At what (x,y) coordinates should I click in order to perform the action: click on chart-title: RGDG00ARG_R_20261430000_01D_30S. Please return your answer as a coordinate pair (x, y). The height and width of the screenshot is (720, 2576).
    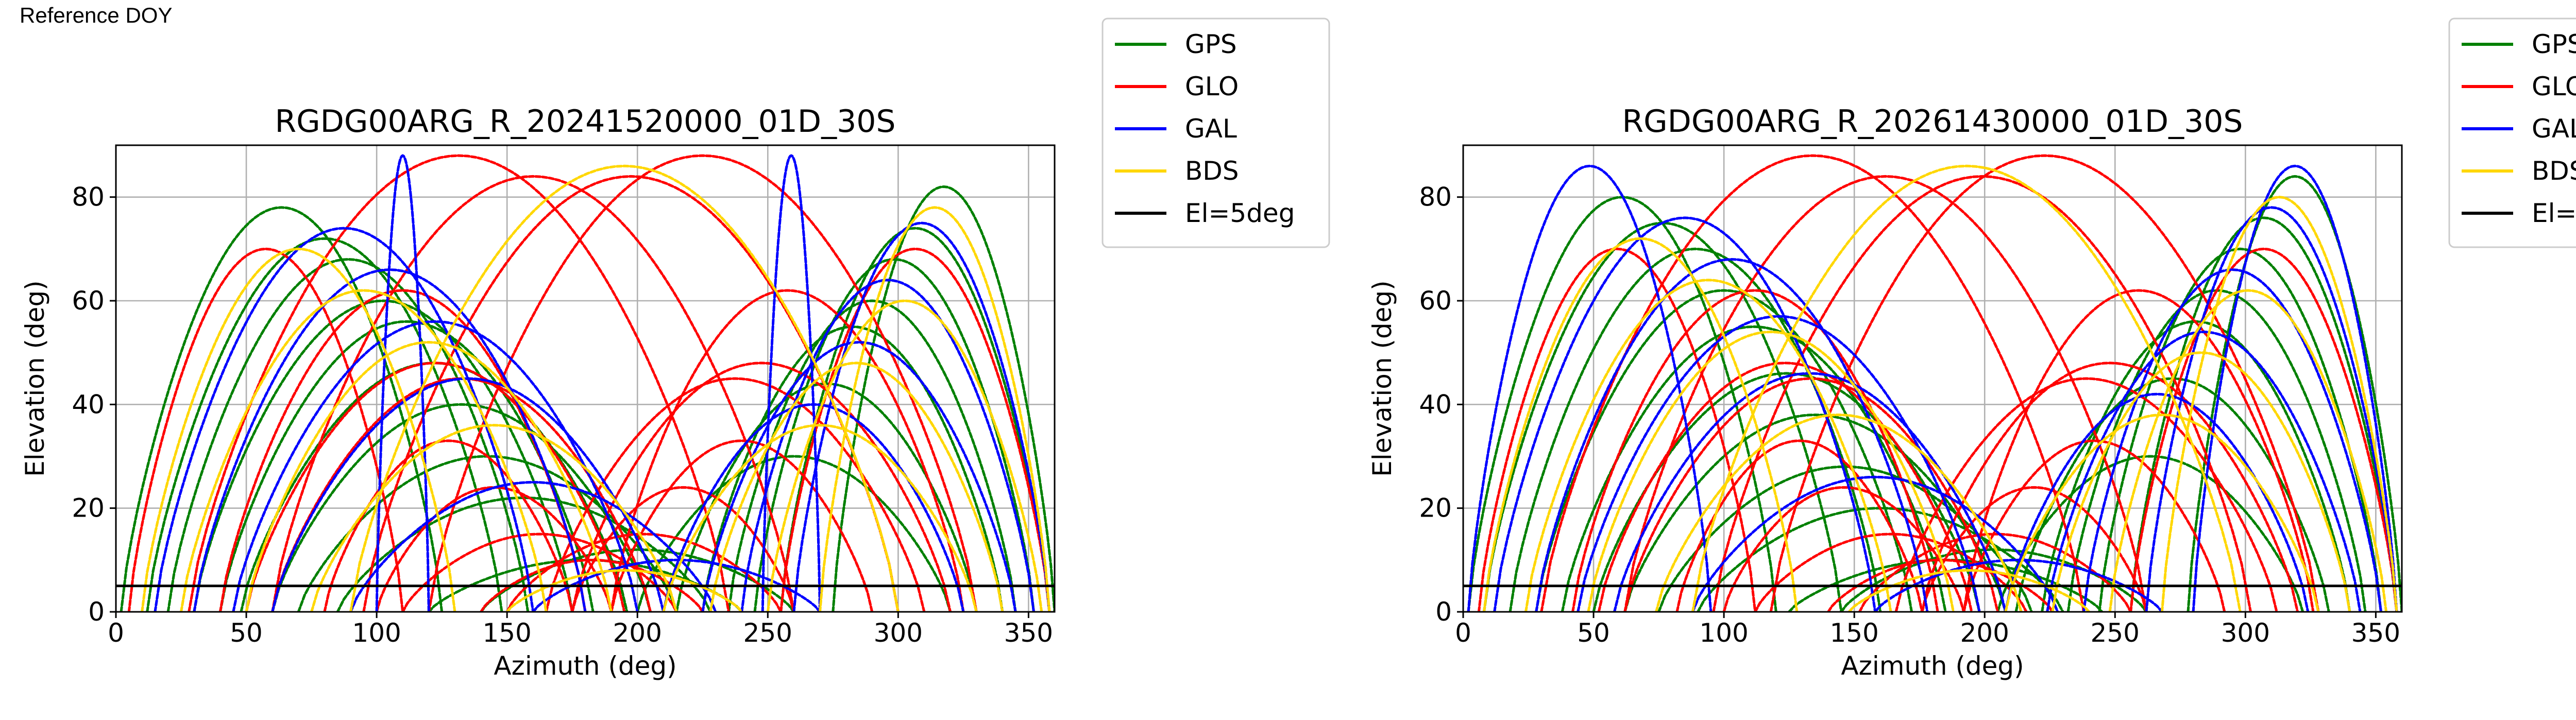
    Looking at the image, I should click on (1932, 122).